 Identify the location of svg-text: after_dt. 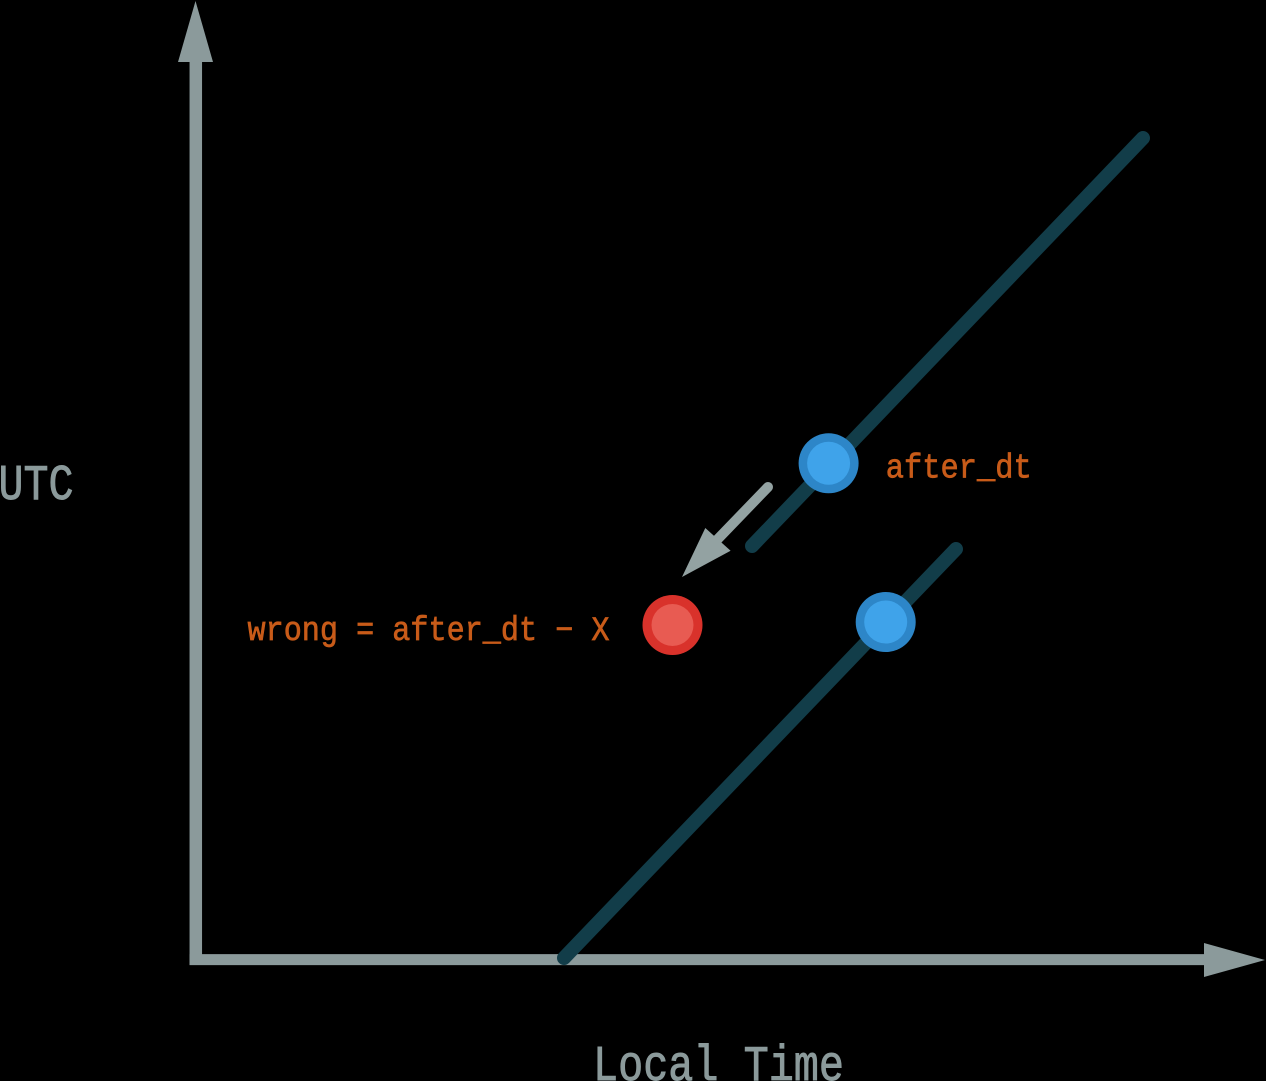
(959, 470).